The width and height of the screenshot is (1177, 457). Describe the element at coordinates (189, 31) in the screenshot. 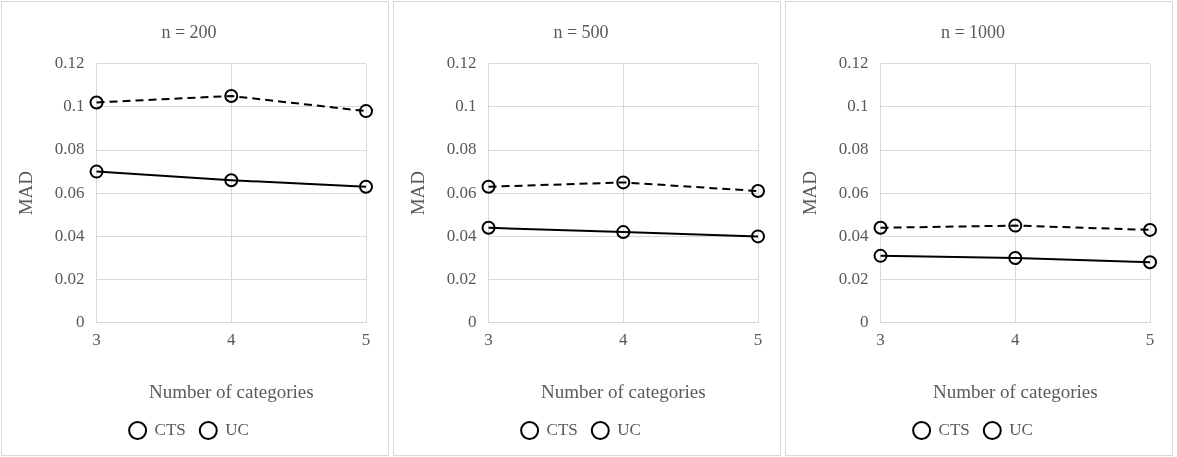

I see `chart-title: n = 200` at that location.